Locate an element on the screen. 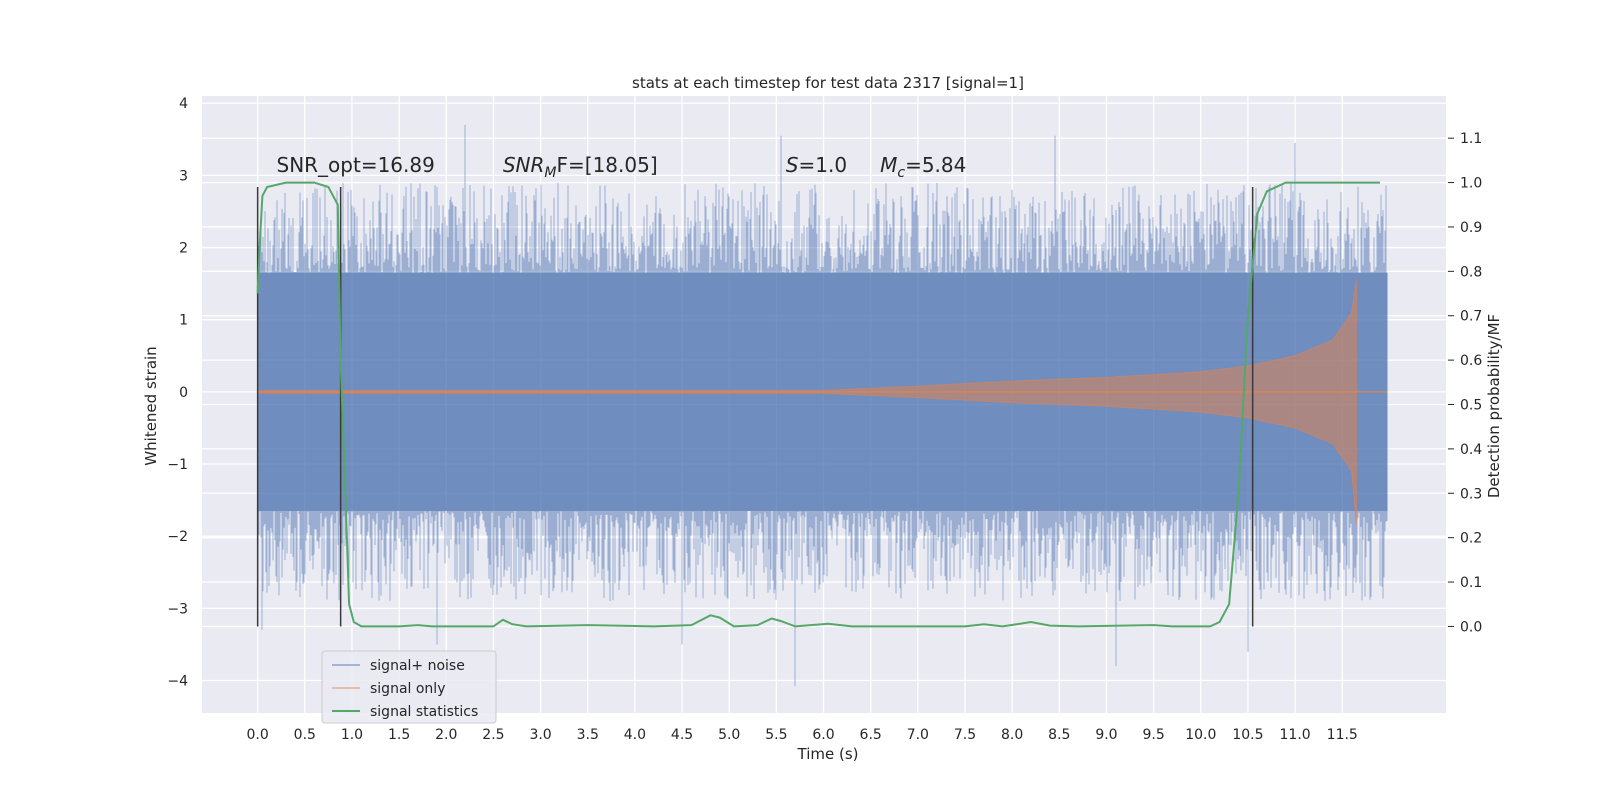 This screenshot has height=800, width=1600. y-tick-label-left: 3 is located at coordinates (183, 176).